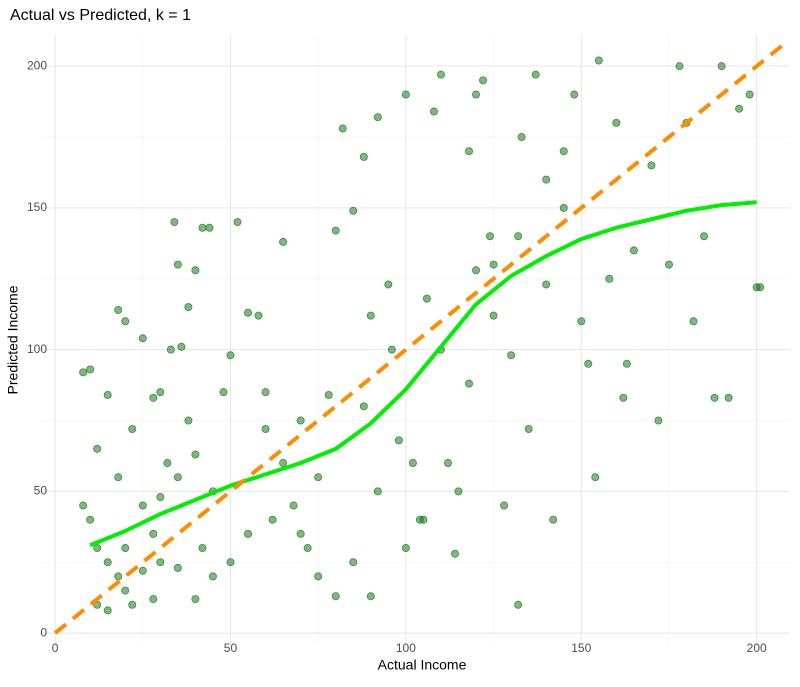  Describe the element at coordinates (231, 648) in the screenshot. I see `x-tick-label: 50` at that location.